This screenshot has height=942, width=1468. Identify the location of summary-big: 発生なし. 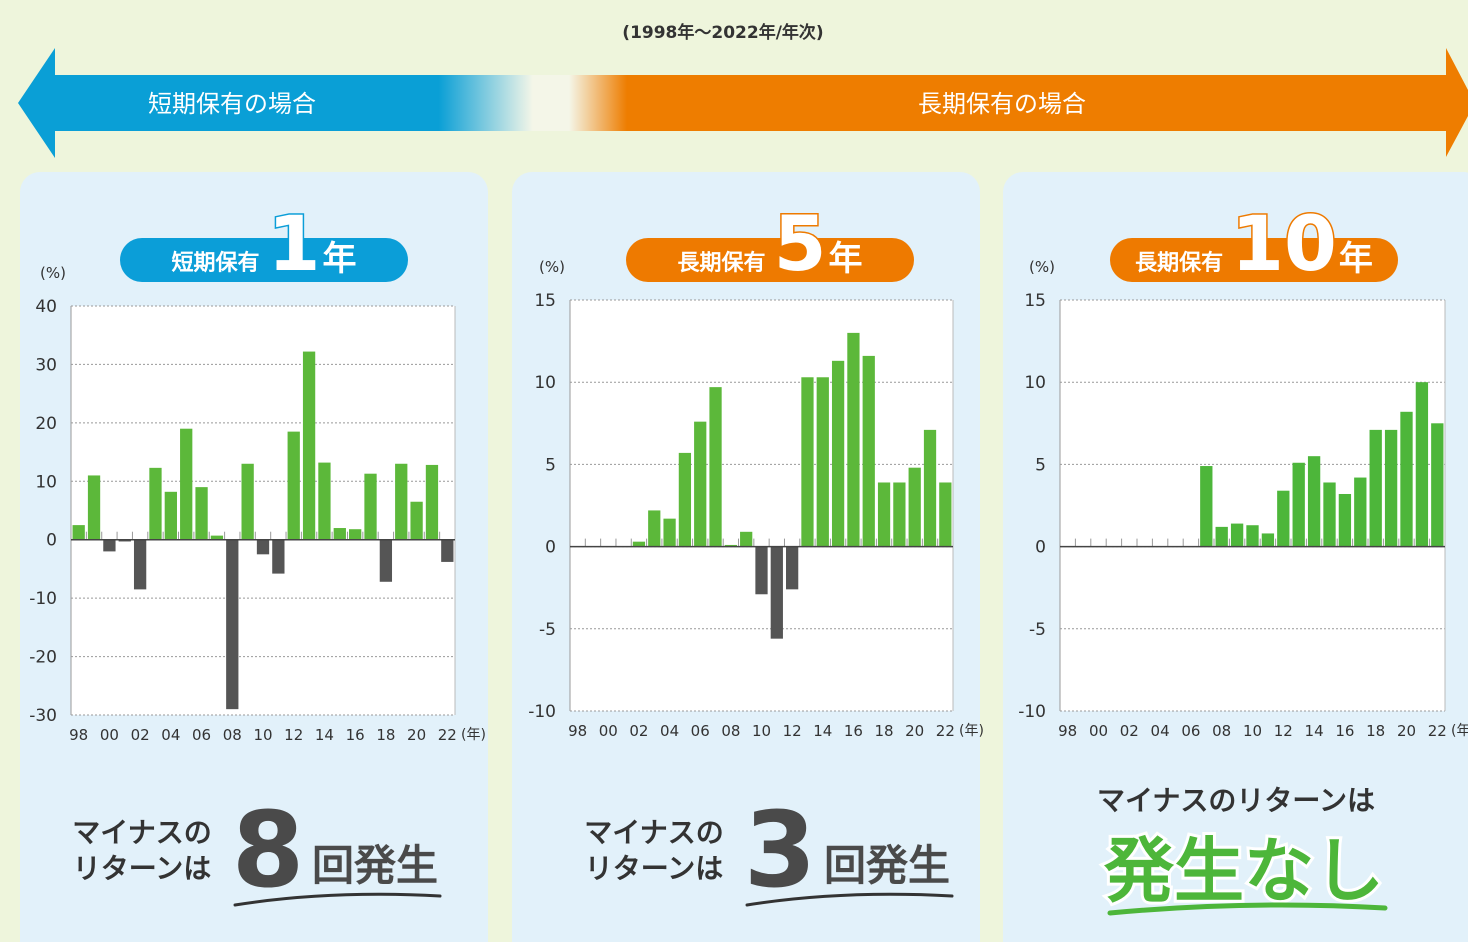
(1244, 871).